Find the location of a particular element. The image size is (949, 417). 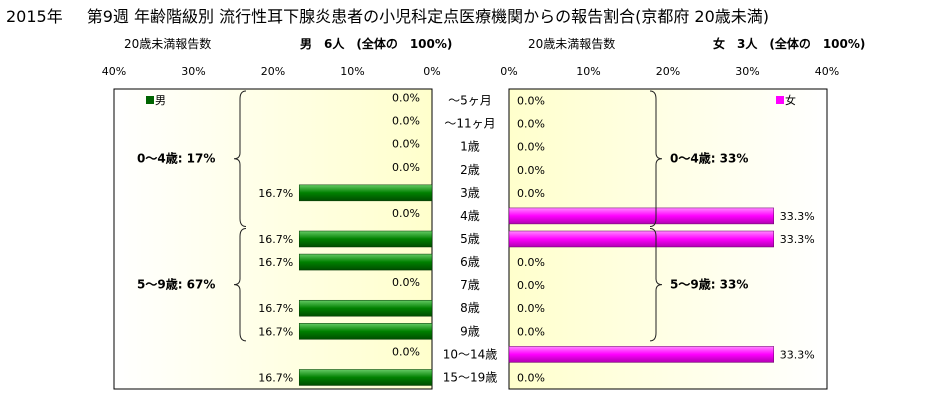

category-label: 4歳 is located at coordinates (470, 216).